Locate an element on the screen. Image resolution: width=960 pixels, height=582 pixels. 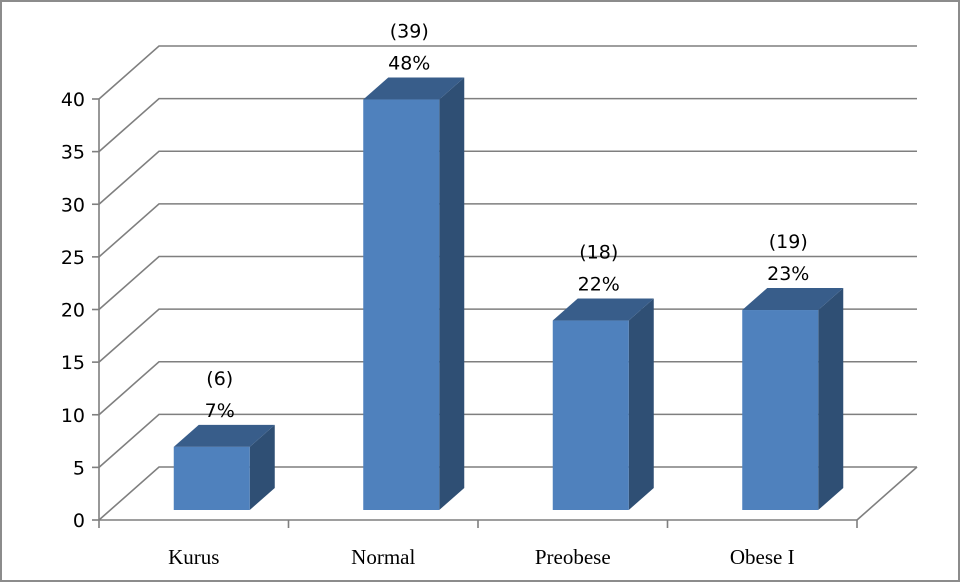
bar-preobese is located at coordinates (603, 404).